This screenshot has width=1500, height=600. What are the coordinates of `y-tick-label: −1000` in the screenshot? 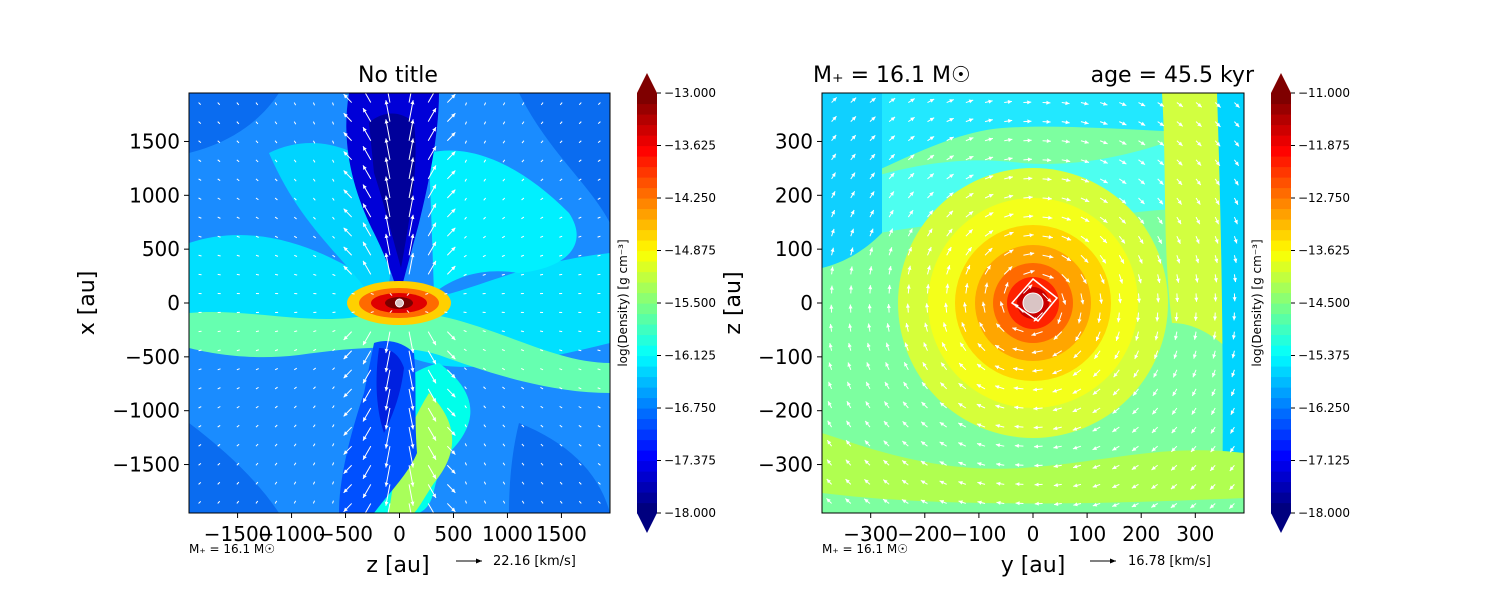 It's located at (146, 411).